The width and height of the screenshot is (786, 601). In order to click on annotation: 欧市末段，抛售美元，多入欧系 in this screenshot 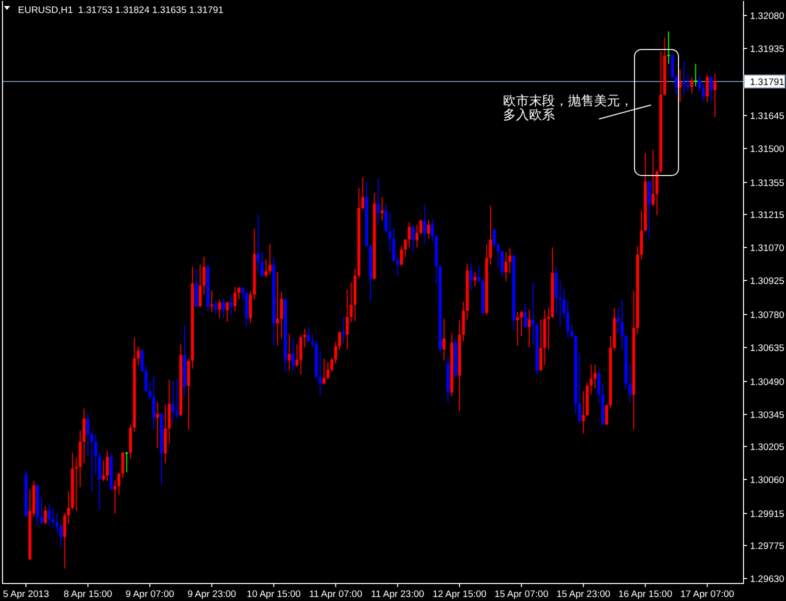, I will do `click(568, 108)`.